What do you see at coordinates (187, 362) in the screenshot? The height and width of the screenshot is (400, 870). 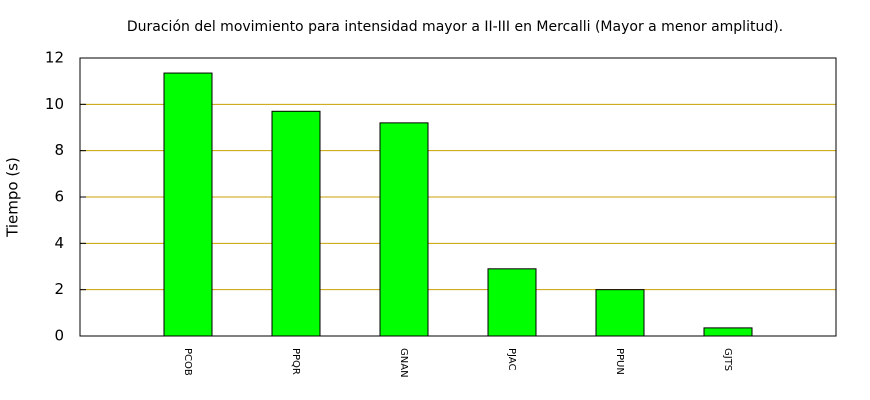 I see `x-tick-label: PCOB` at bounding box center [187, 362].